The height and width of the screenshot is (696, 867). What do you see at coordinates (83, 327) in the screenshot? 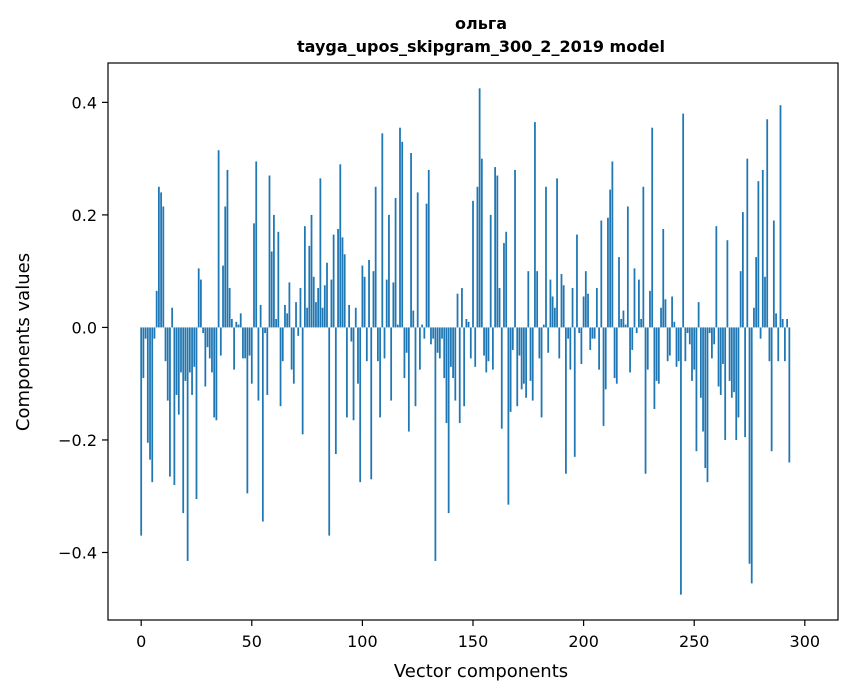
I see `y-axis-ticks: −0.4 −0.2 0.0 0.2 0.4` at bounding box center [83, 327].